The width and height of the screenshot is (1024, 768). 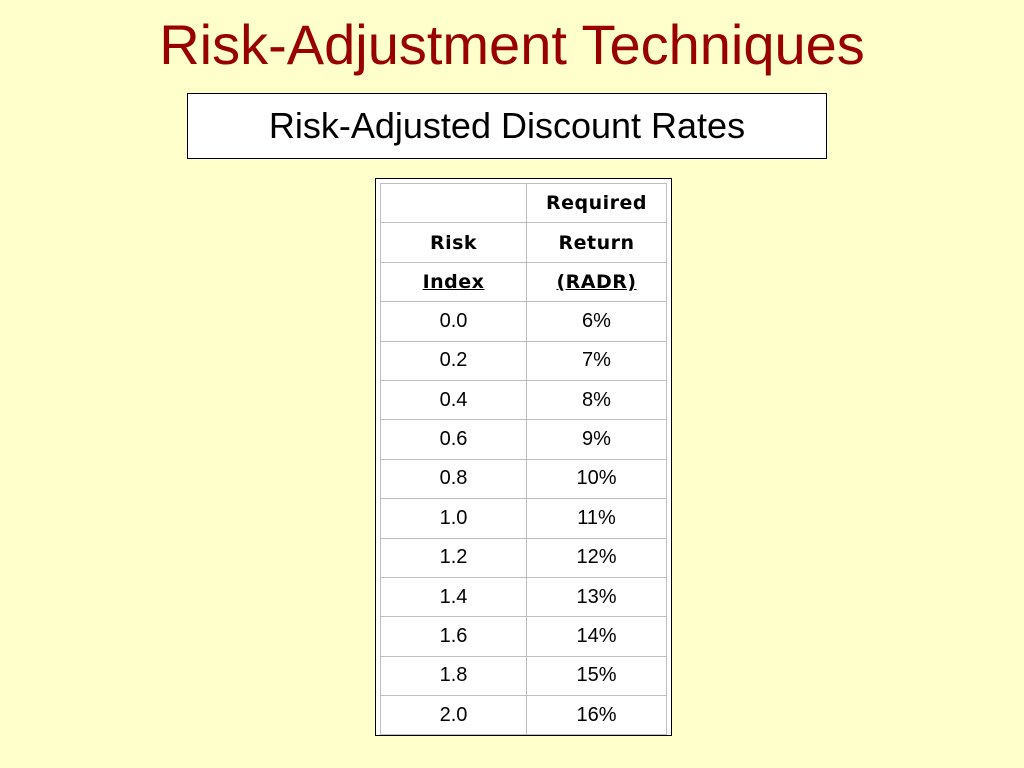 What do you see at coordinates (596, 242) in the screenshot?
I see `header-cell: Return` at bounding box center [596, 242].